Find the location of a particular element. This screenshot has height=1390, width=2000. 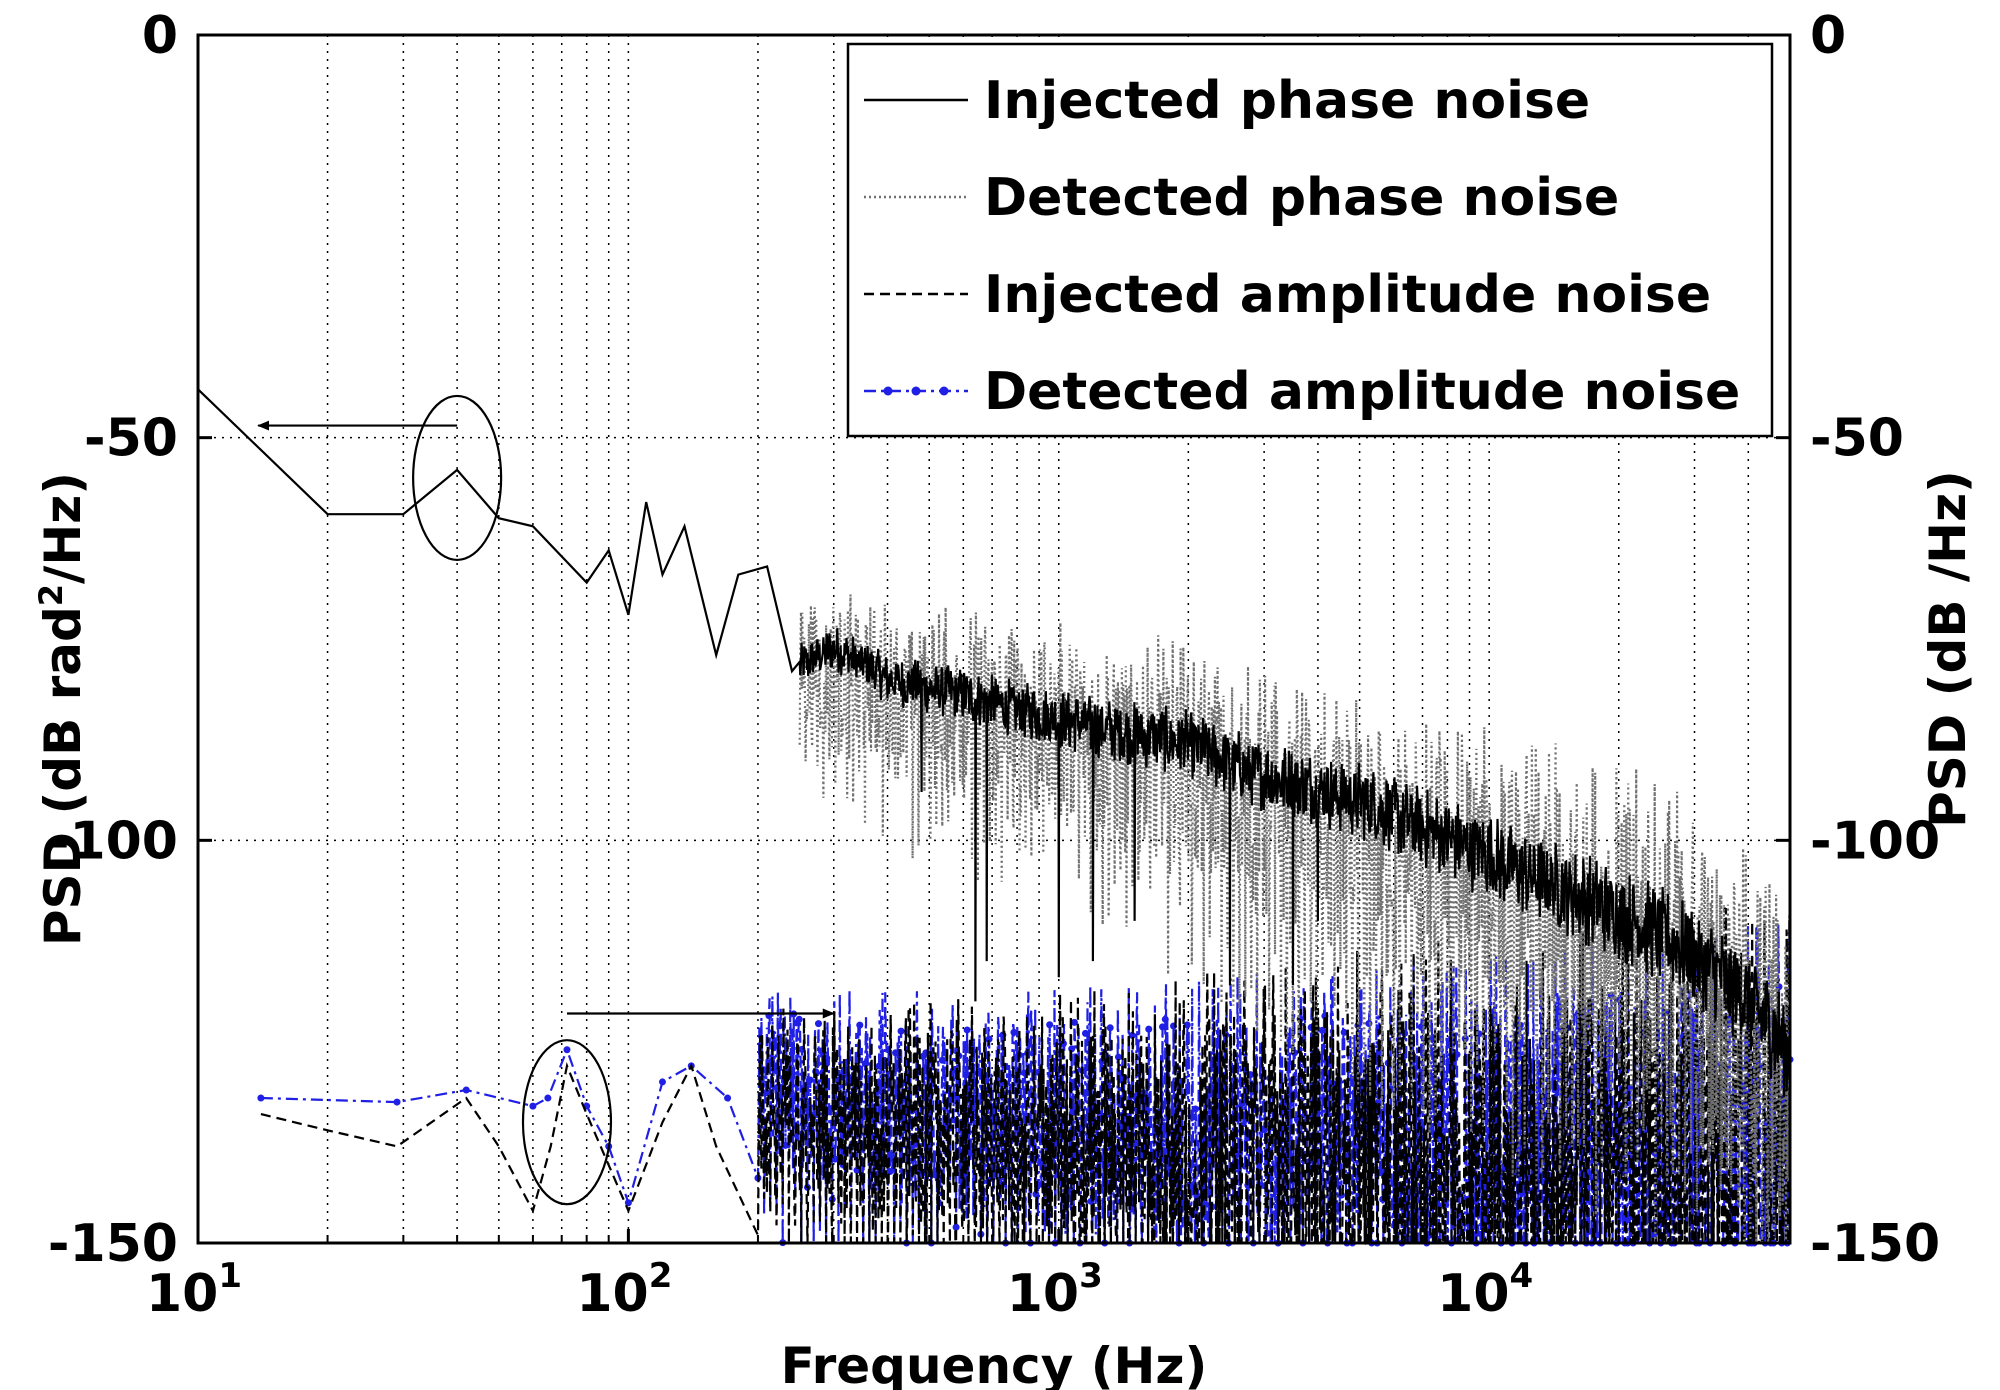

x-tick-label: 10⁴ is located at coordinates (1485, 1290).